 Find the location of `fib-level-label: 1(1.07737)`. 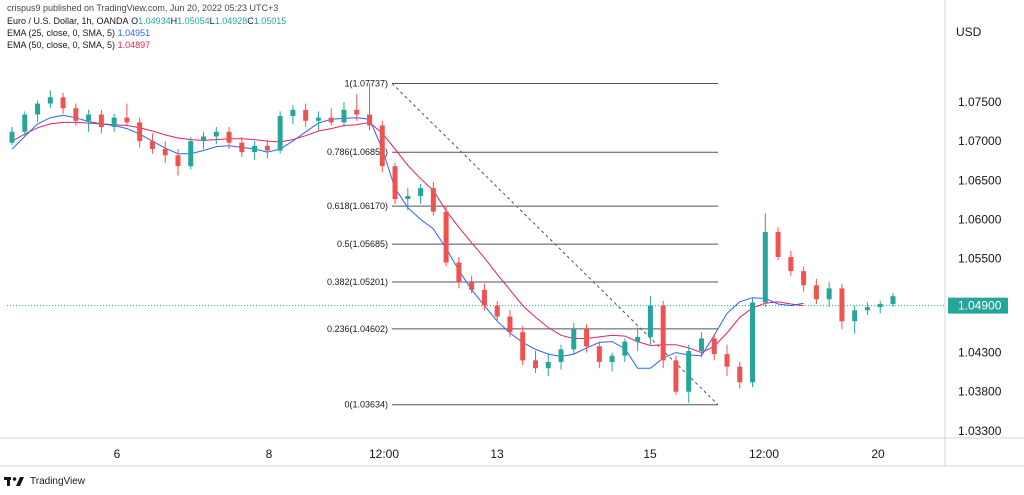

fib-level-label: 1(1.07737) is located at coordinates (366, 83).